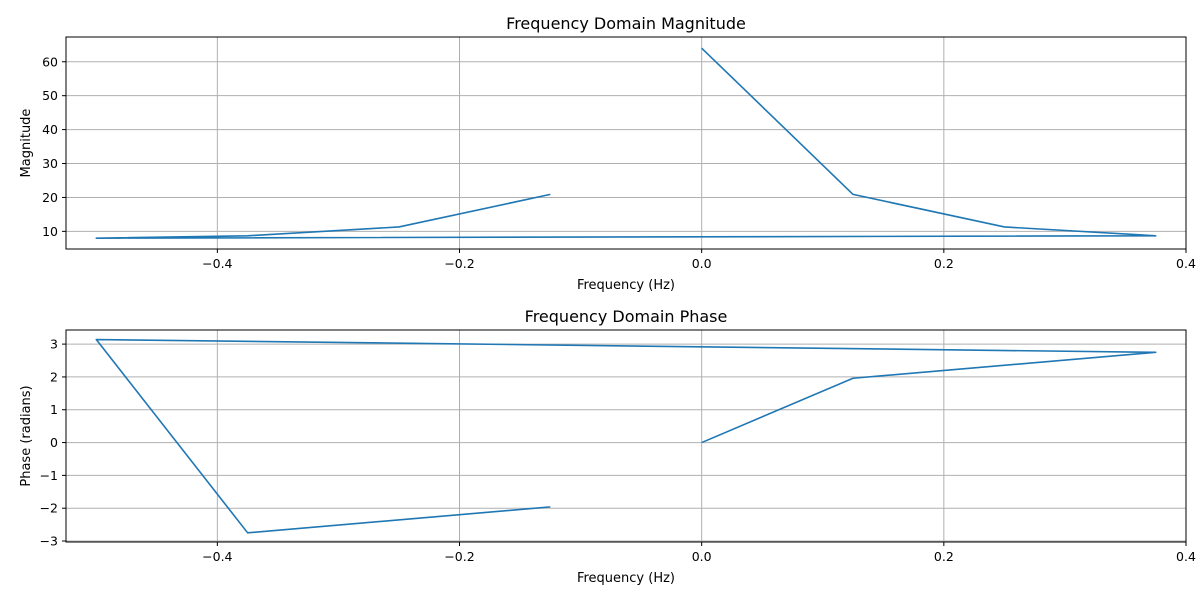  What do you see at coordinates (26, 435) in the screenshot?
I see `phase-y-axis-label: Phase (radians)` at bounding box center [26, 435].